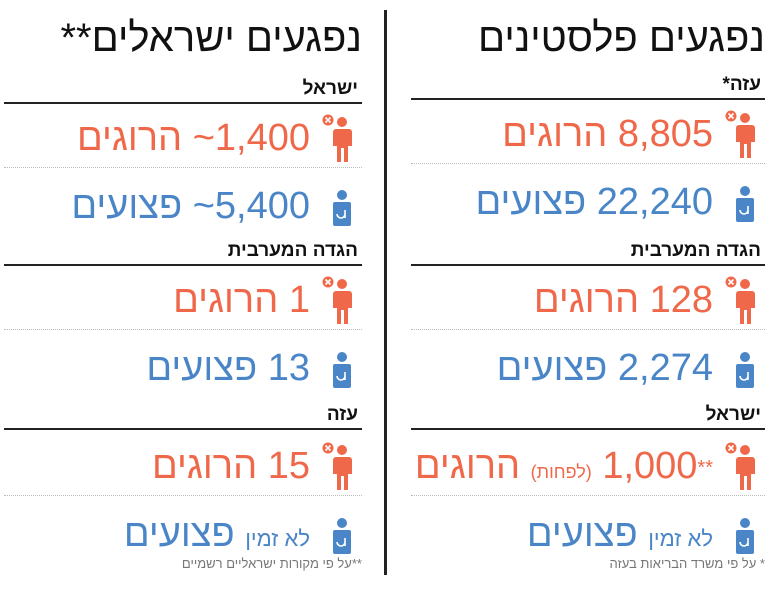 The height and width of the screenshot is (615, 767). What do you see at coordinates (705, 468) in the screenshot?
I see `footnote-mark: **` at bounding box center [705, 468].